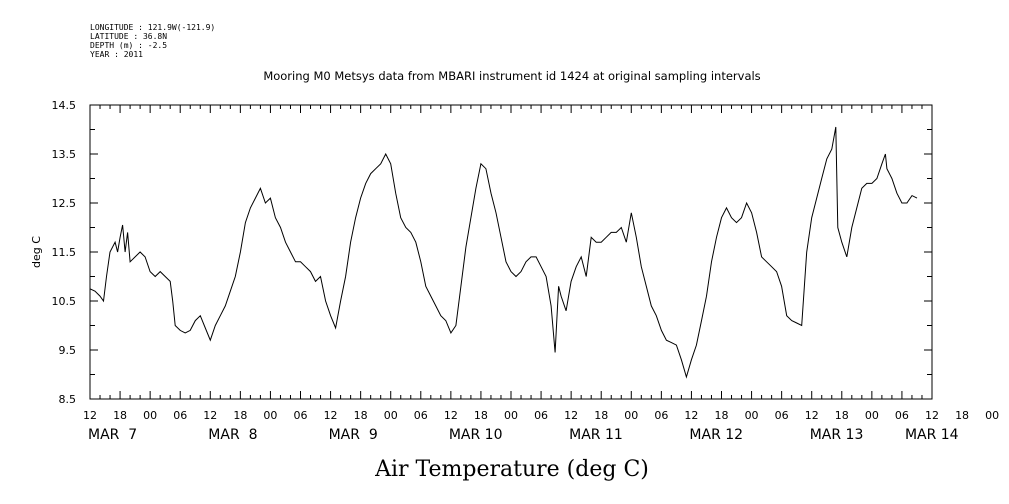 This screenshot has height=504, width=1009. What do you see at coordinates (152, 27) in the screenshot?
I see `longitude-text: LONGITUDE : 121.9W(-121.9)` at bounding box center [152, 27].